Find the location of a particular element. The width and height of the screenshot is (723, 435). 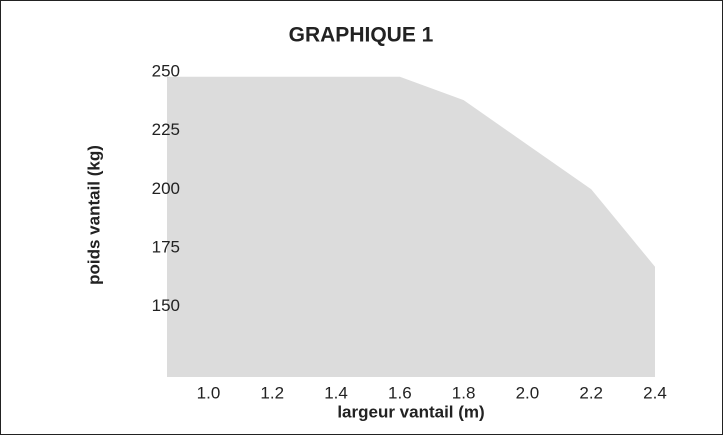

x-tick-label: 2.0 is located at coordinates (528, 392).